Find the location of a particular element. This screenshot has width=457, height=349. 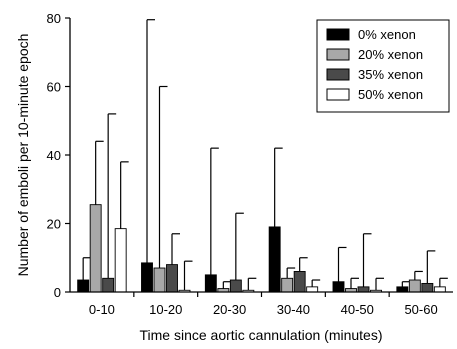

x-tick-label: 0-10 is located at coordinates (102, 309).